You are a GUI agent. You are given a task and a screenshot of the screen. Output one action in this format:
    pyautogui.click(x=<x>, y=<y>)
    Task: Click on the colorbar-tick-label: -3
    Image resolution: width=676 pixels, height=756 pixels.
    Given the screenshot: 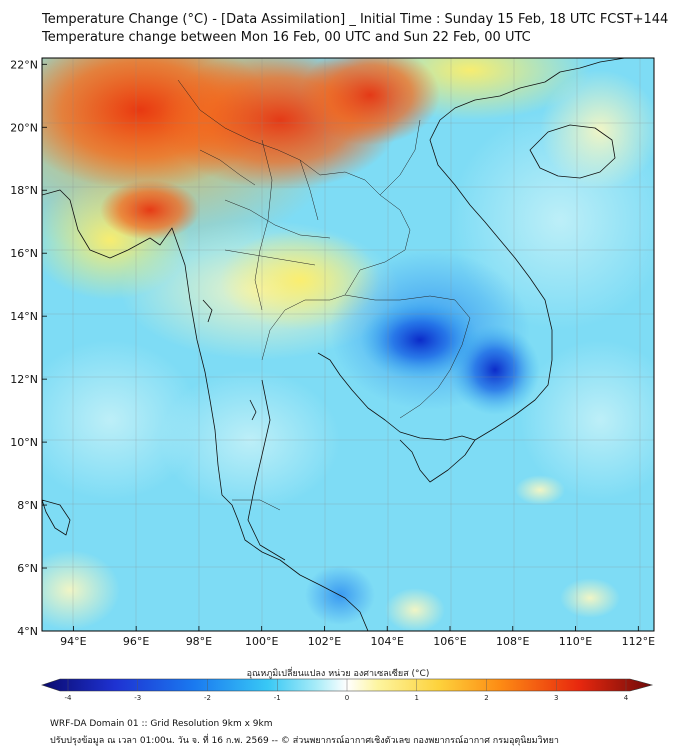 What is the action you would take?
    pyautogui.click(x=137, y=698)
    